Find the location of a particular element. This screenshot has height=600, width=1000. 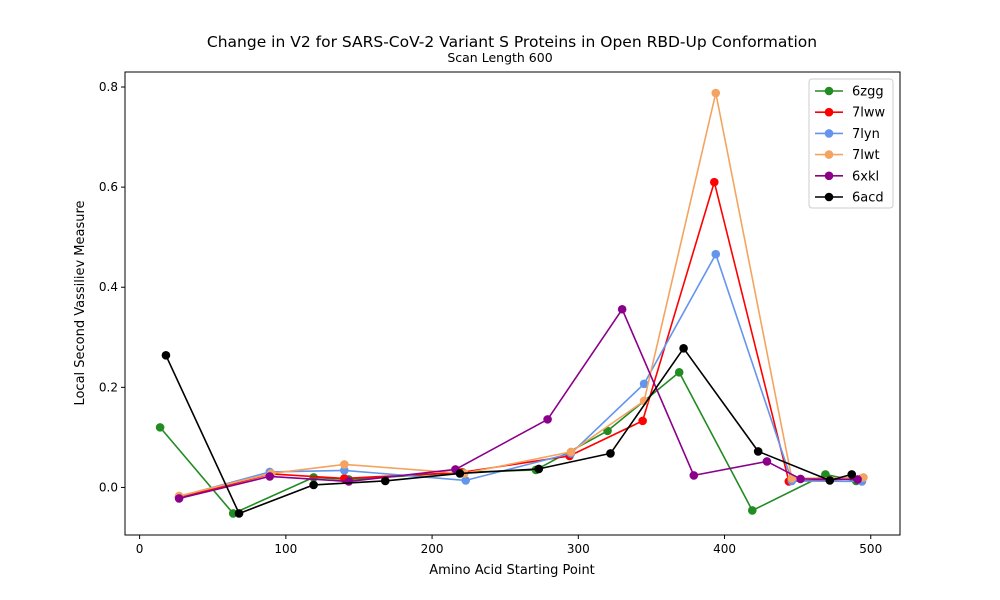

legend-label: 6acd is located at coordinates (868, 198).